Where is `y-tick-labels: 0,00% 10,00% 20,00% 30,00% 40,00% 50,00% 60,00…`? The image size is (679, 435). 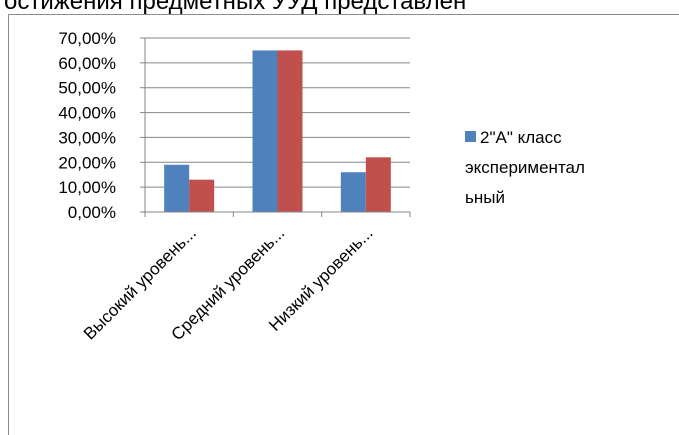 y-tick-labels: 0,00% 10,00% 20,00% 30,00% 40,00% 50,00% 60,00… is located at coordinates (87, 125).